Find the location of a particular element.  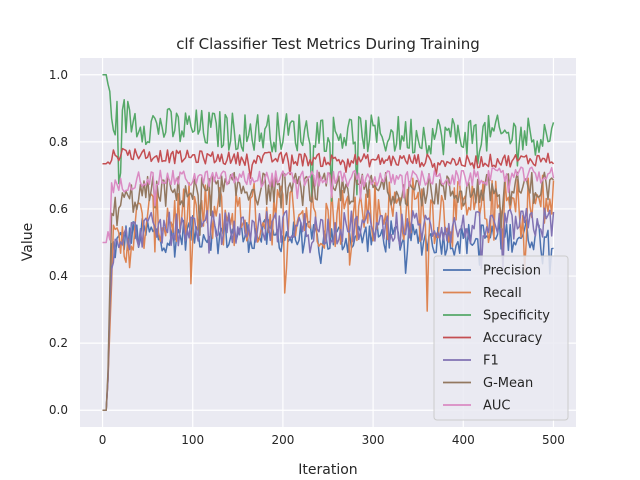

y-tick-label: 0.2 is located at coordinates (58, 343).